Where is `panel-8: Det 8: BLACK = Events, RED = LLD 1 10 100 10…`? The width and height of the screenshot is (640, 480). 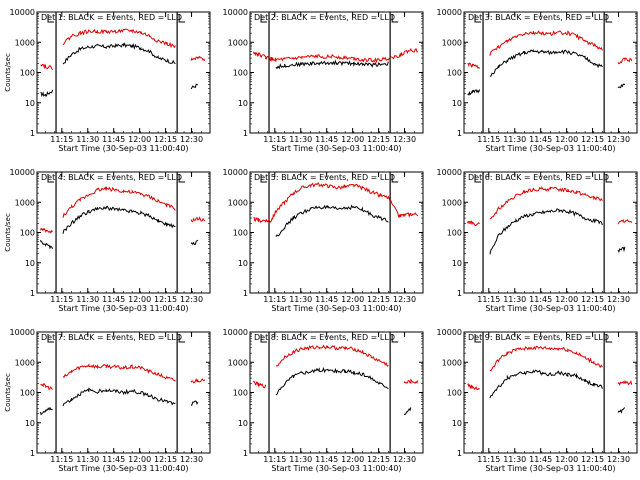
panel-8: Det 8: BLACK = Events, RED = LLD 1 10 100 10… is located at coordinates (323, 400).